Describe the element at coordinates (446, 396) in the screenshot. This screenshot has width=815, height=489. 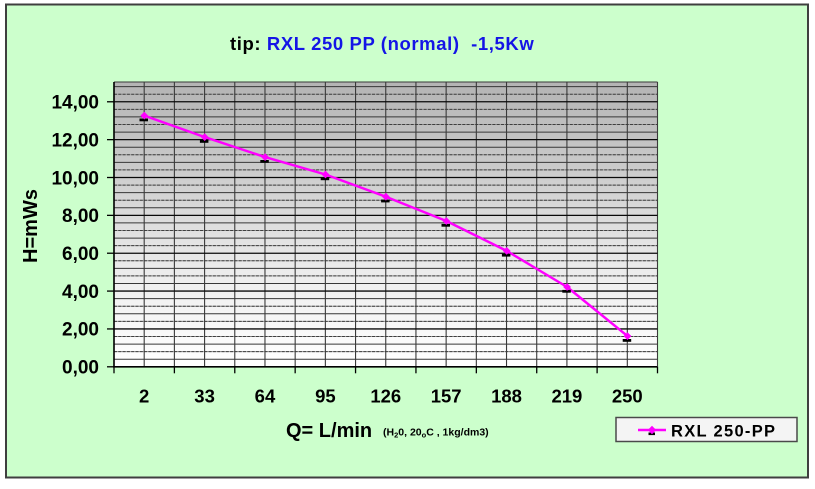
I see `svg-text: 157` at that location.